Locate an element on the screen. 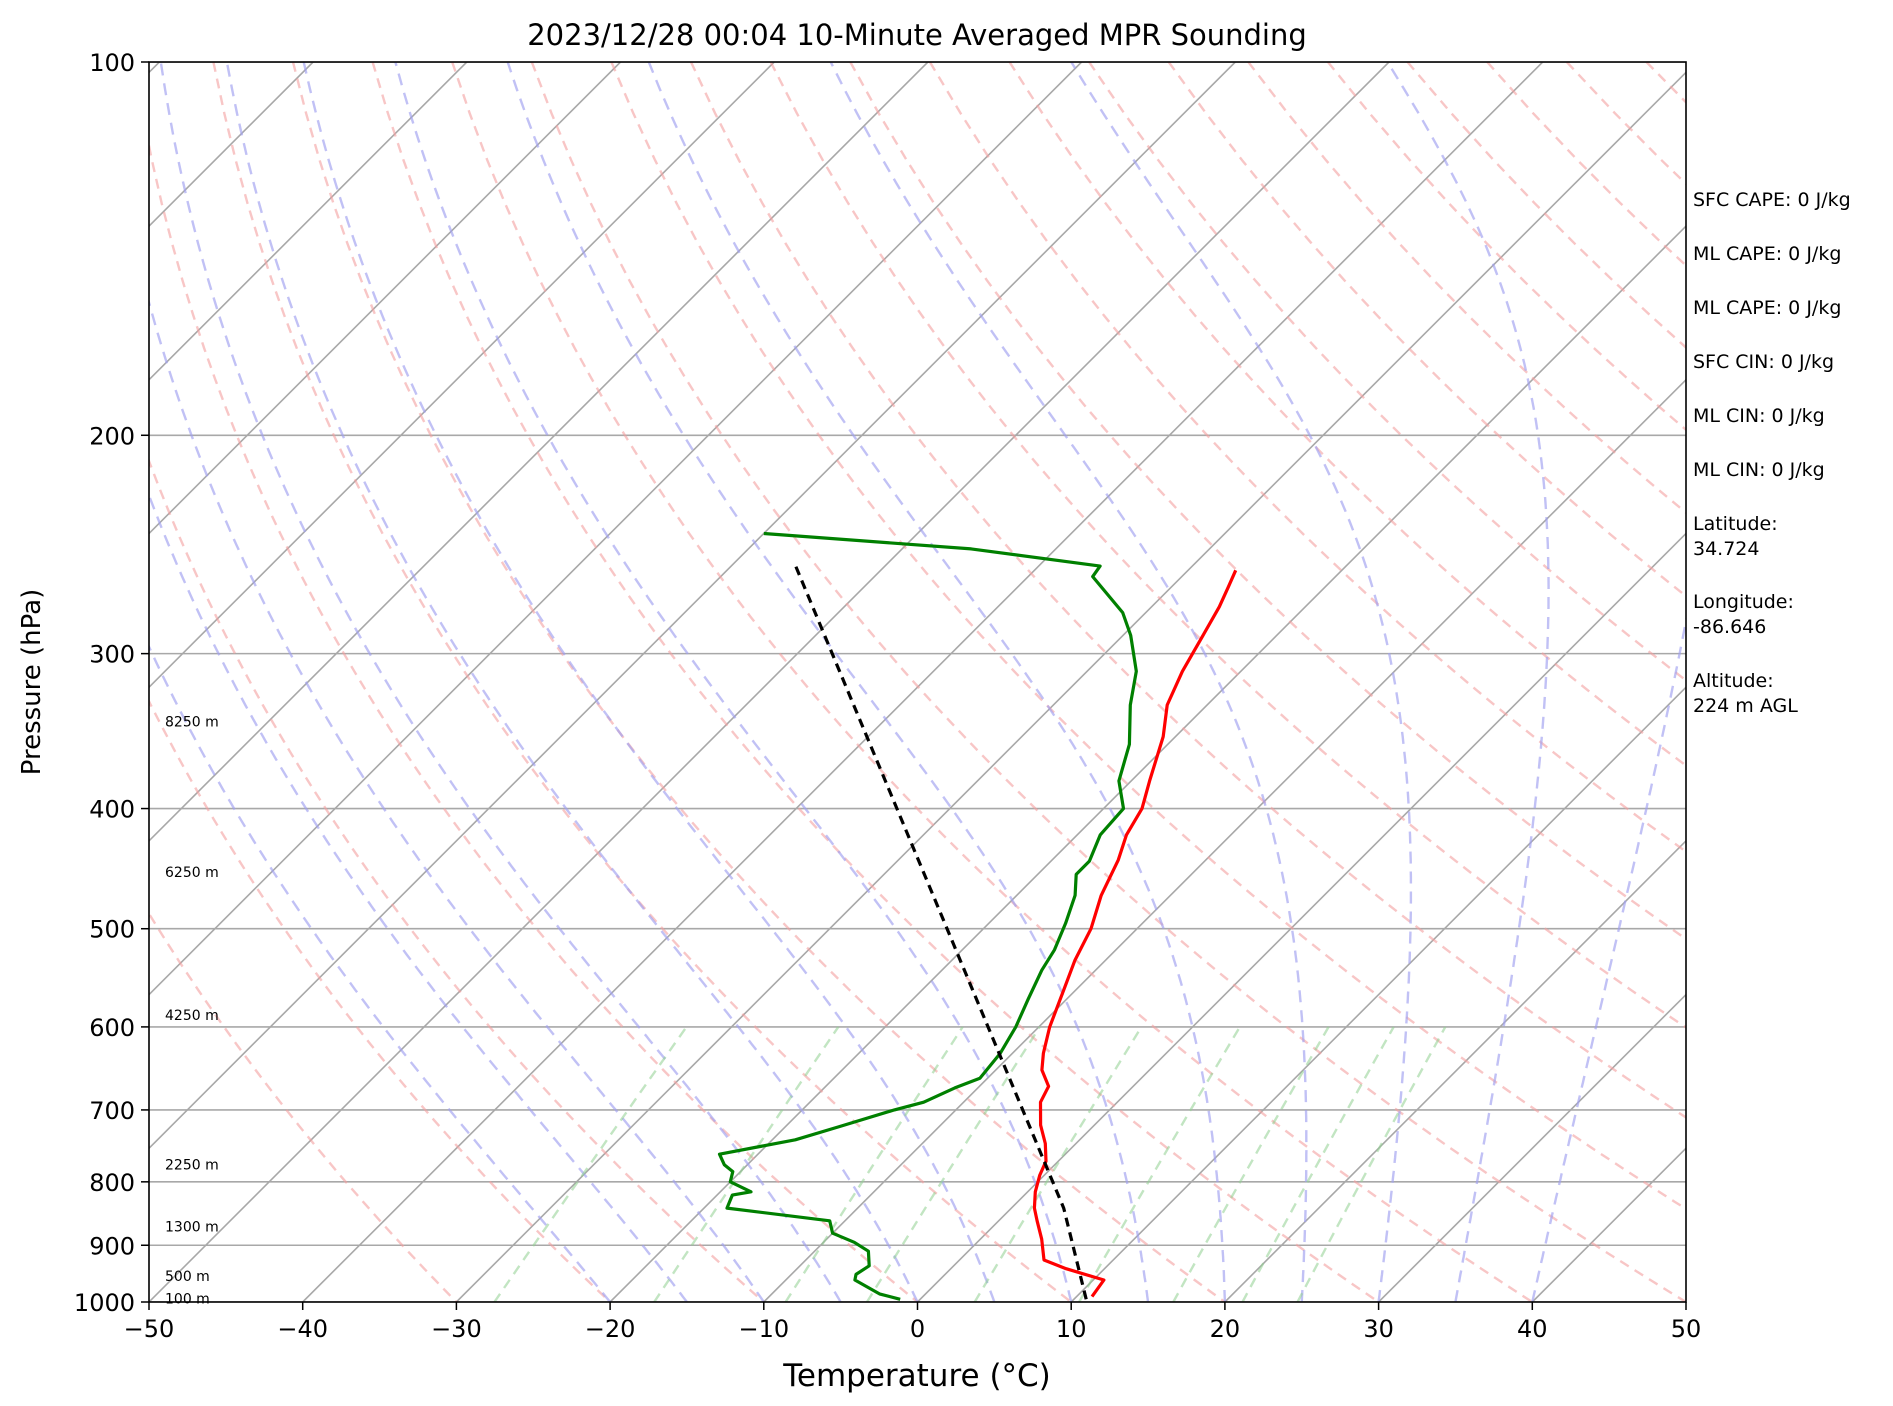 The image size is (1893, 1406). dewpoint-profile-line is located at coordinates (927, 916).